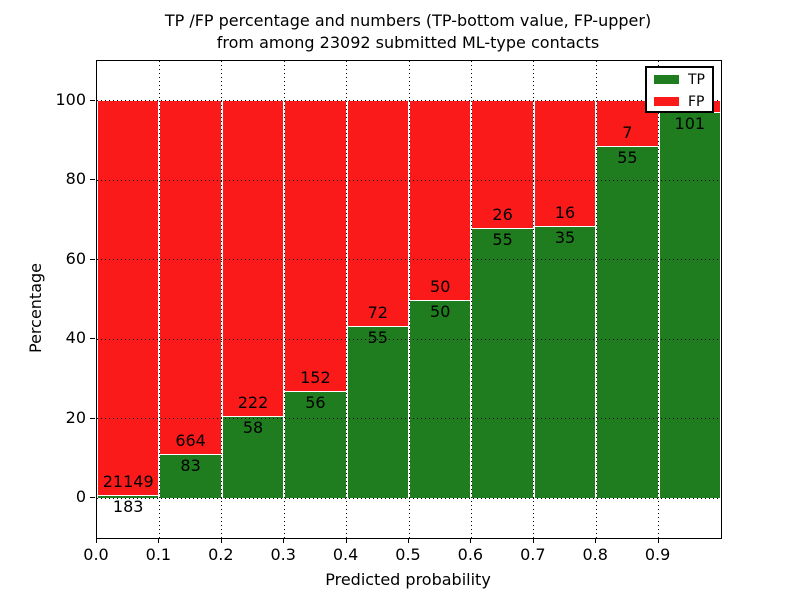 This screenshot has width=800, height=600. Describe the element at coordinates (533, 554) in the screenshot. I see `x-tick-label: 0.7` at that location.